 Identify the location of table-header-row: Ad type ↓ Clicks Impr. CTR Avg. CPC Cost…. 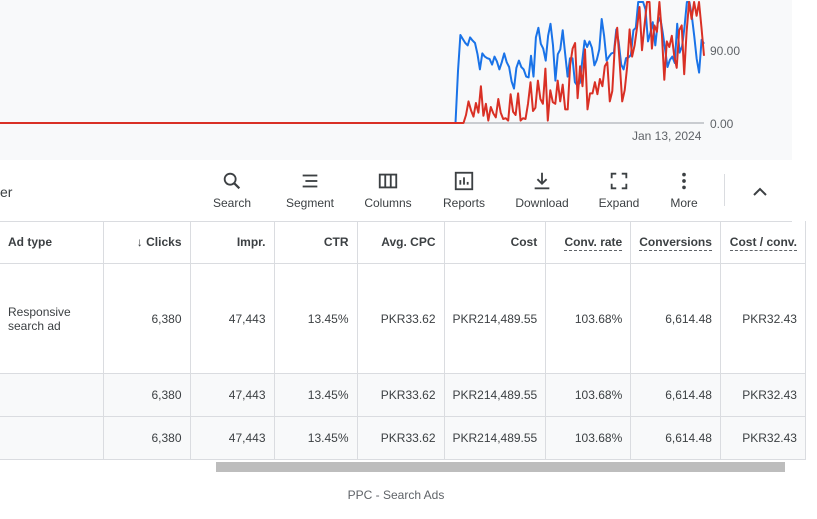
(403, 242).